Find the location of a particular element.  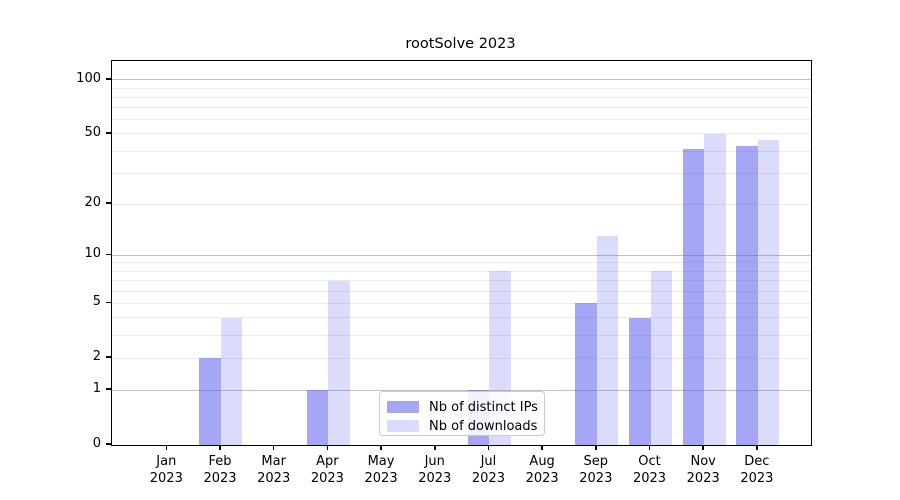

y-tick-label: 0 is located at coordinates (96, 443).